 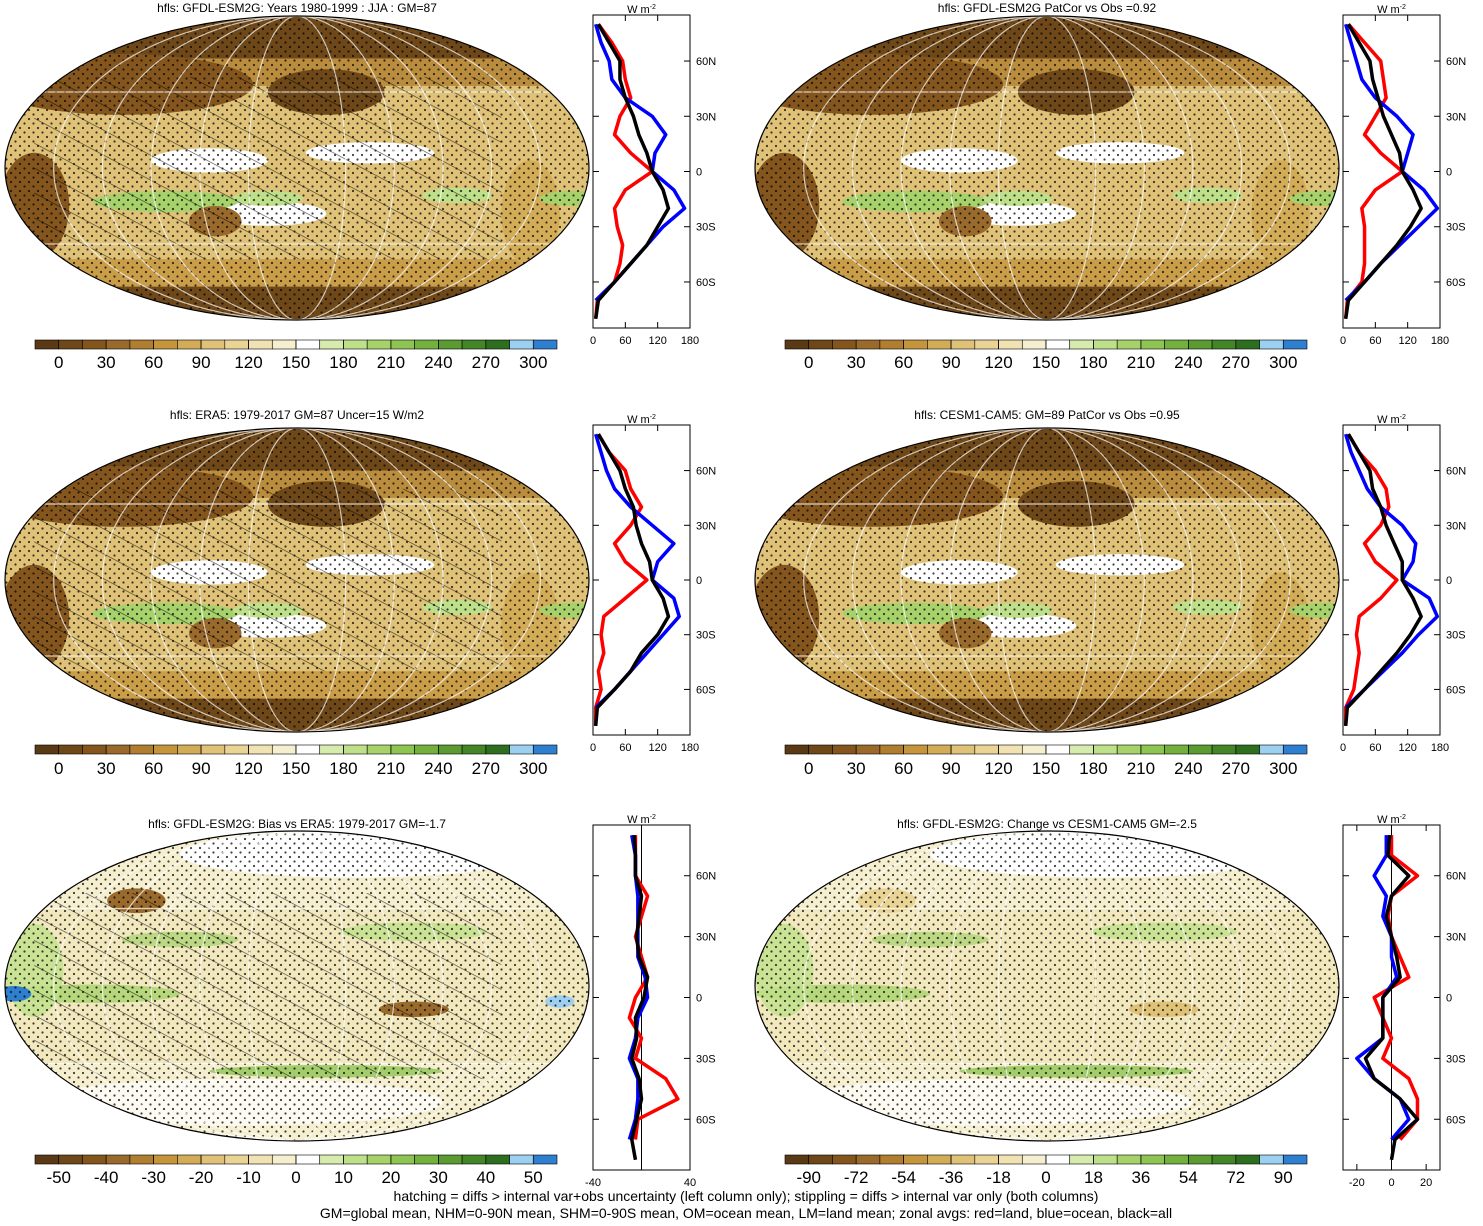 What do you see at coordinates (296, 768) in the screenshot?
I see `colorbar-label: 150` at bounding box center [296, 768].